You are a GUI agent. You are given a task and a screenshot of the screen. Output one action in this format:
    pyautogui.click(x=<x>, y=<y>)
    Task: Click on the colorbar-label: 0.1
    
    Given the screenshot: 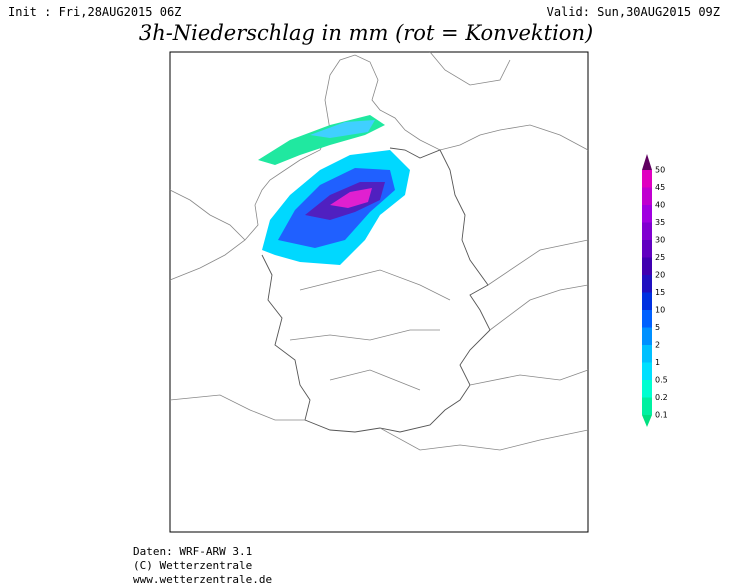 What is the action you would take?
    pyautogui.click(x=661, y=415)
    